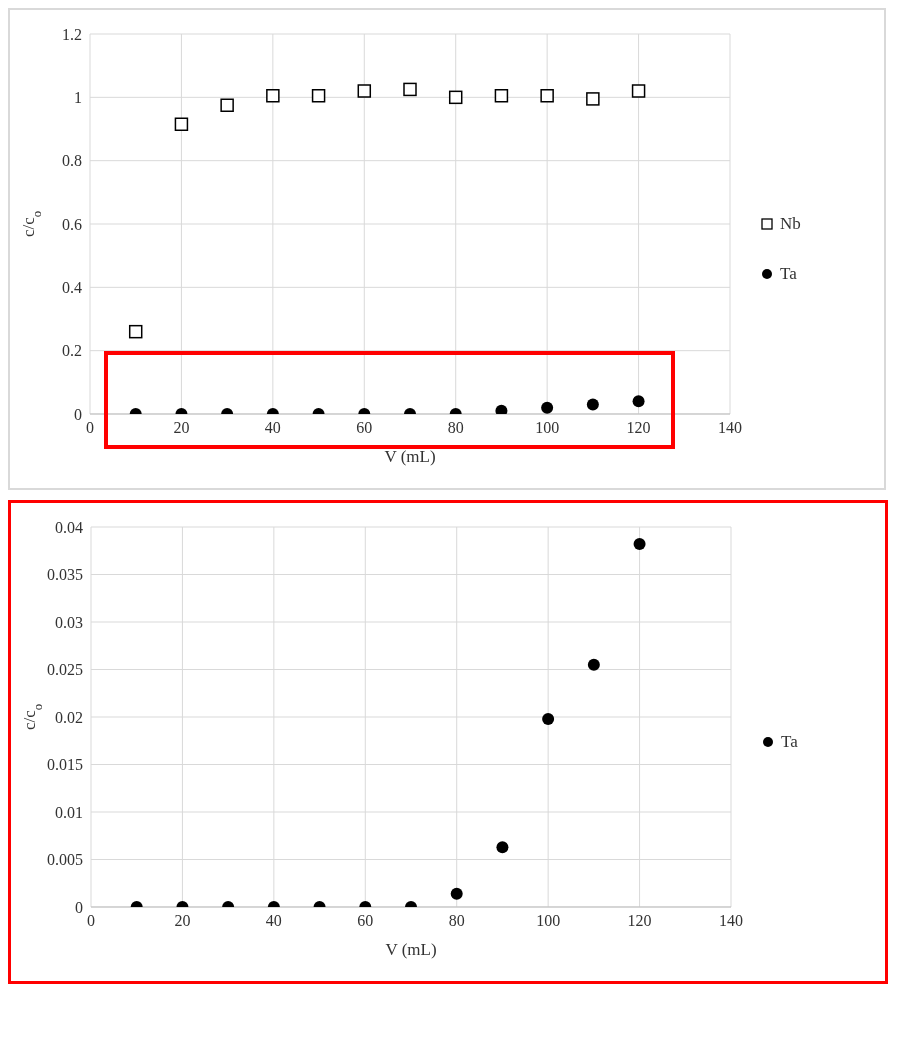 This screenshot has height=1059, width=897. I want to click on y-tick-label: 0.035, so click(65, 575).